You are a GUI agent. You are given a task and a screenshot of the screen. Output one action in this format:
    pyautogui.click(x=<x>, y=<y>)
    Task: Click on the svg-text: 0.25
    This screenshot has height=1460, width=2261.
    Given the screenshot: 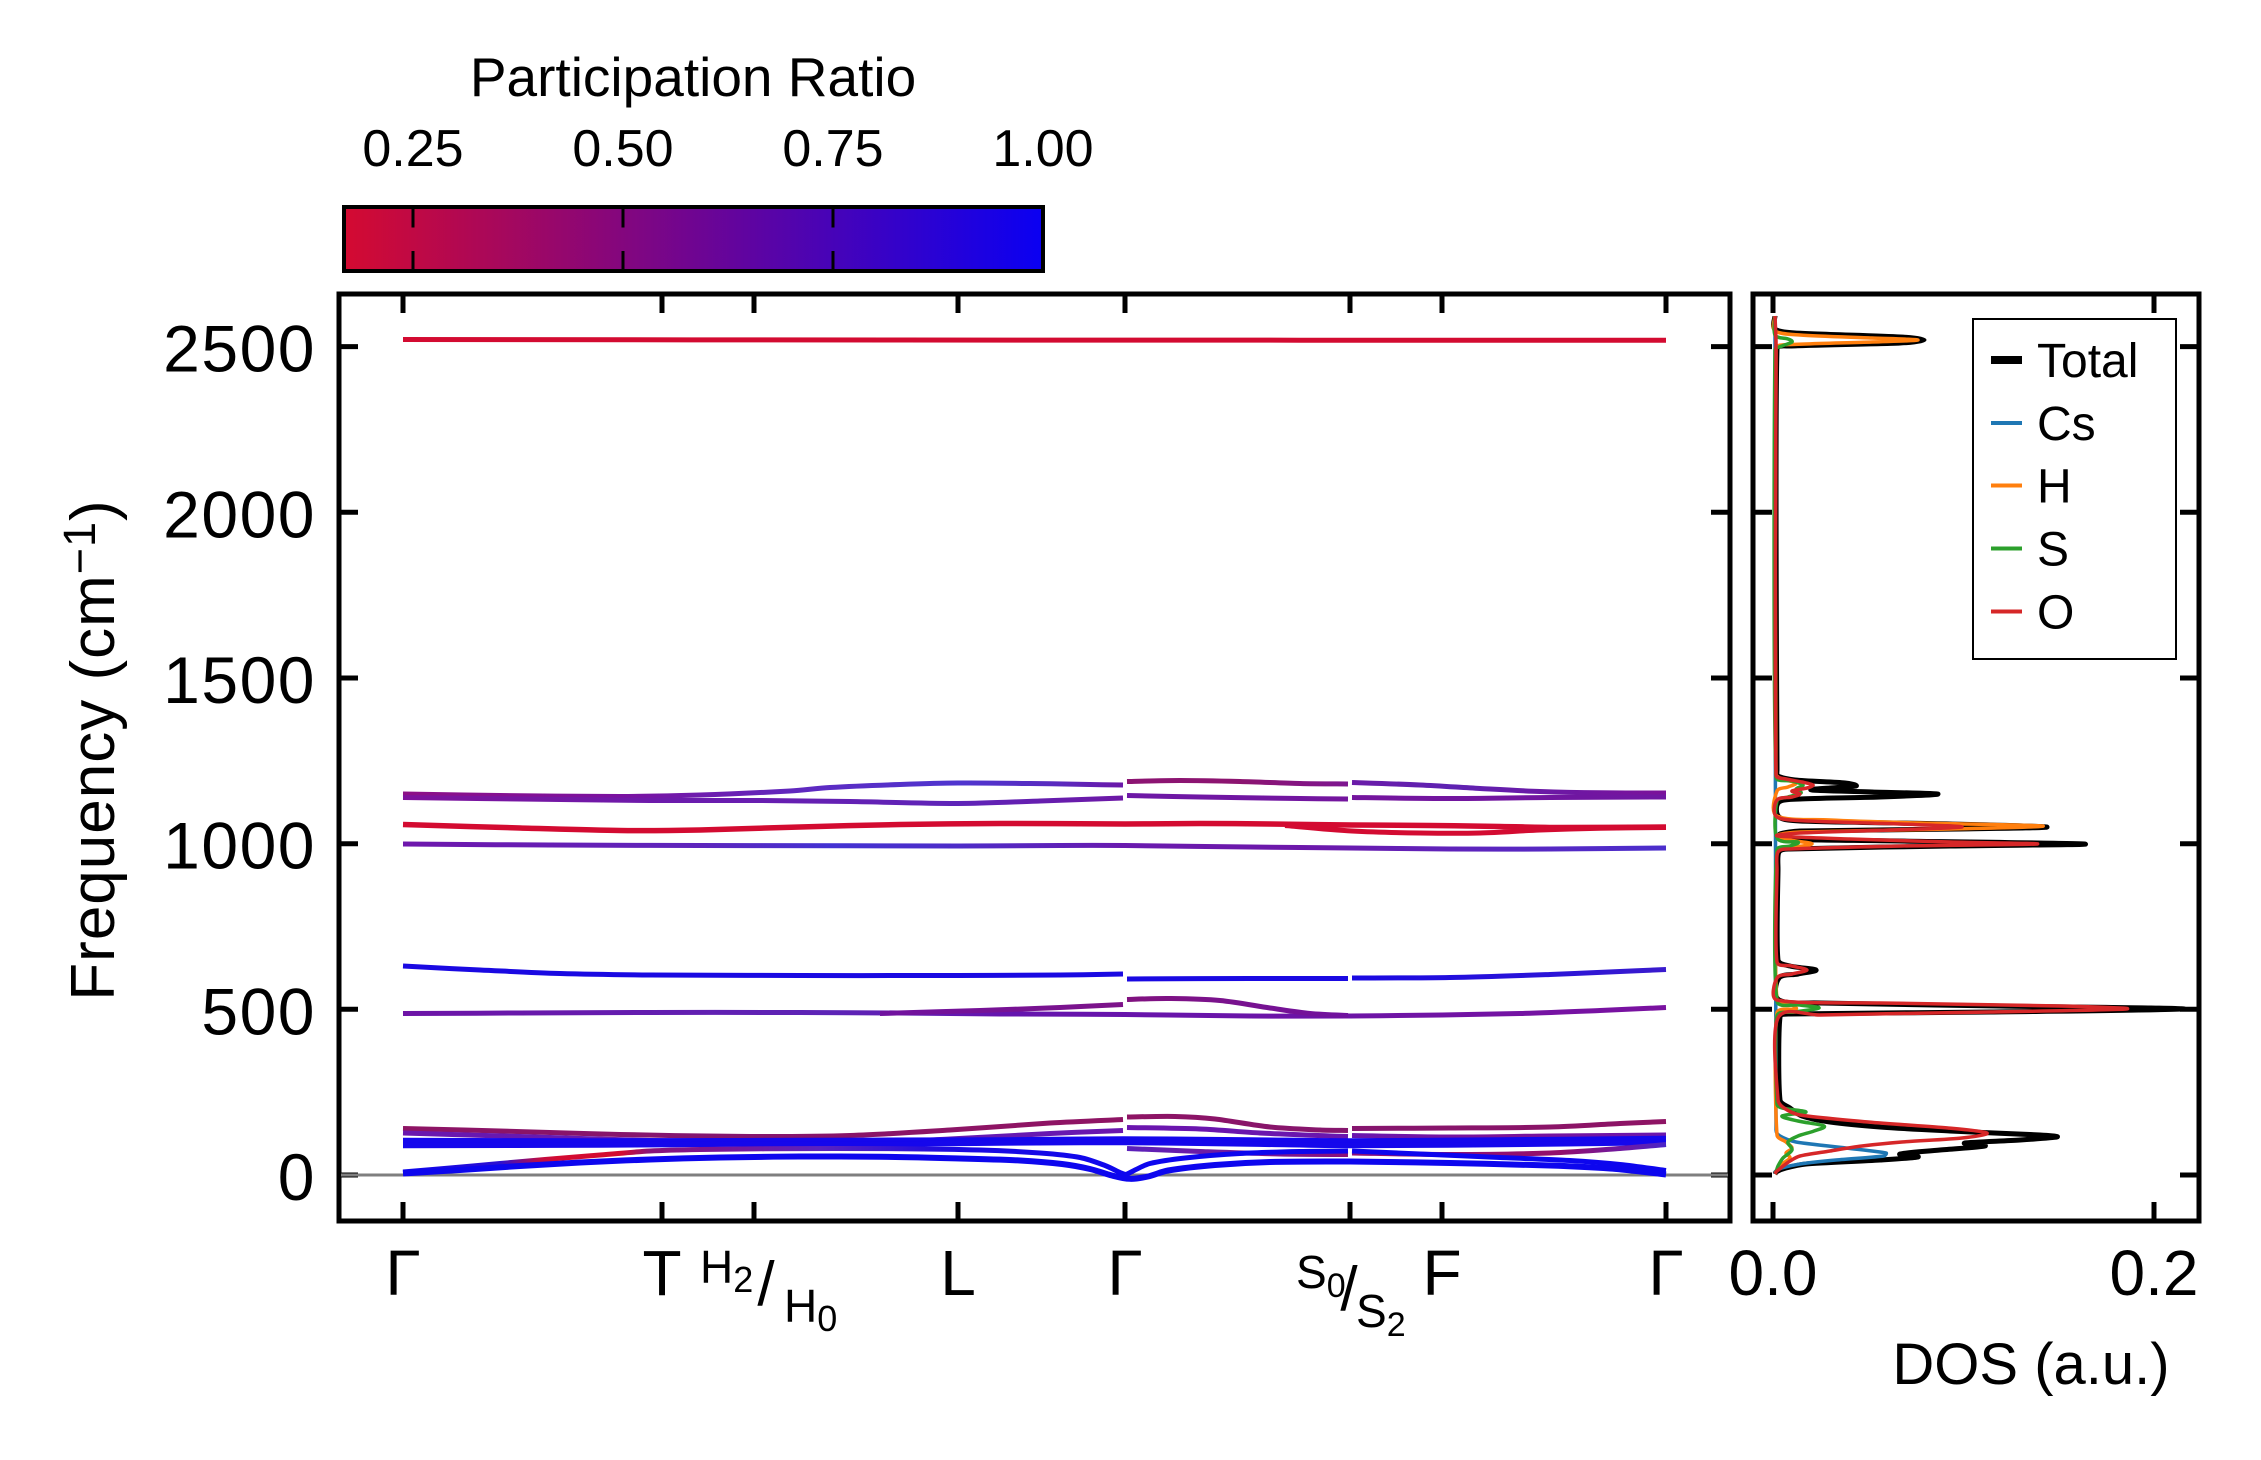 What is the action you would take?
    pyautogui.click(x=412, y=149)
    